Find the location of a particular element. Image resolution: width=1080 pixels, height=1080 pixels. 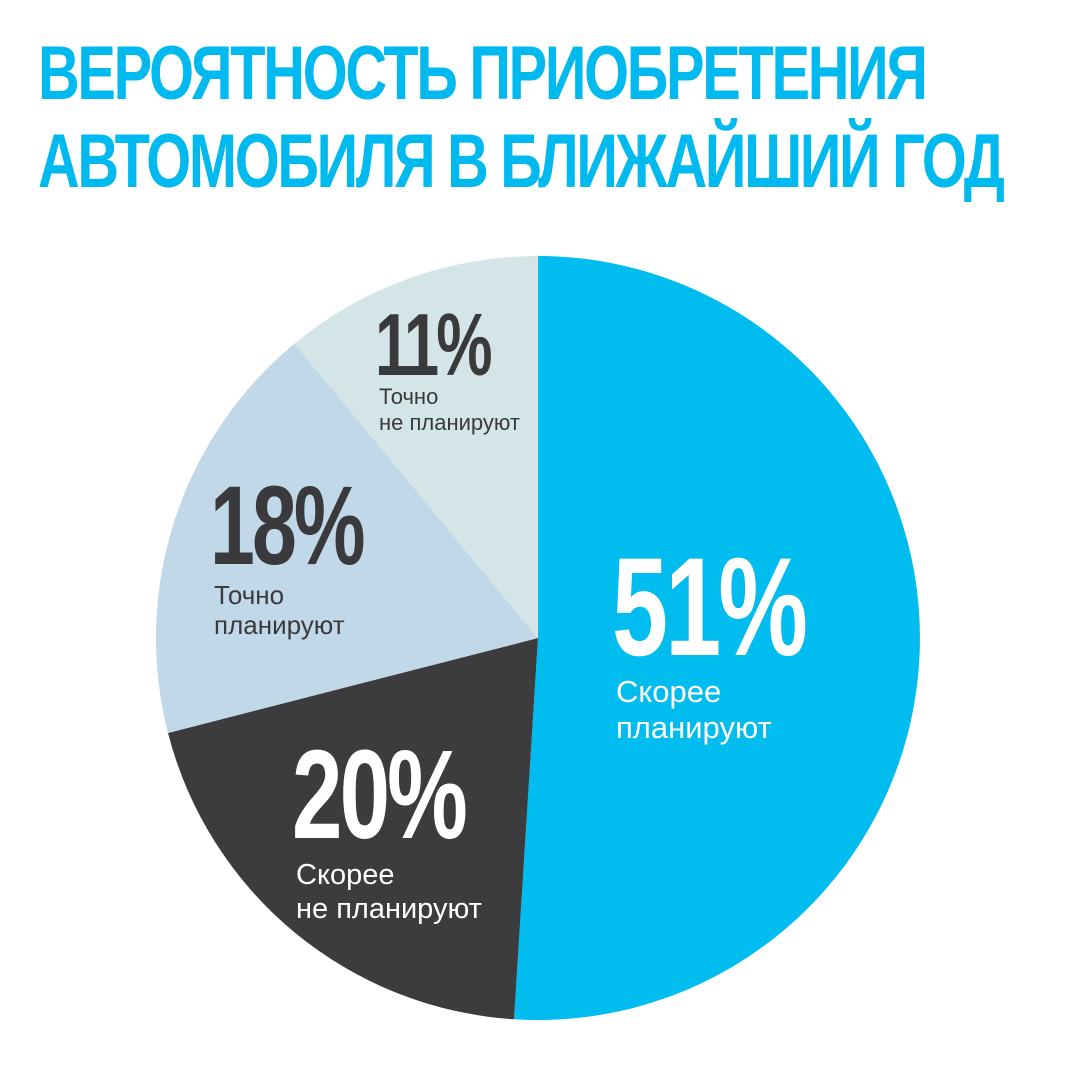

pie-label-desc-tochno-ne-planiruyut-1: Точно is located at coordinates (408, 396).